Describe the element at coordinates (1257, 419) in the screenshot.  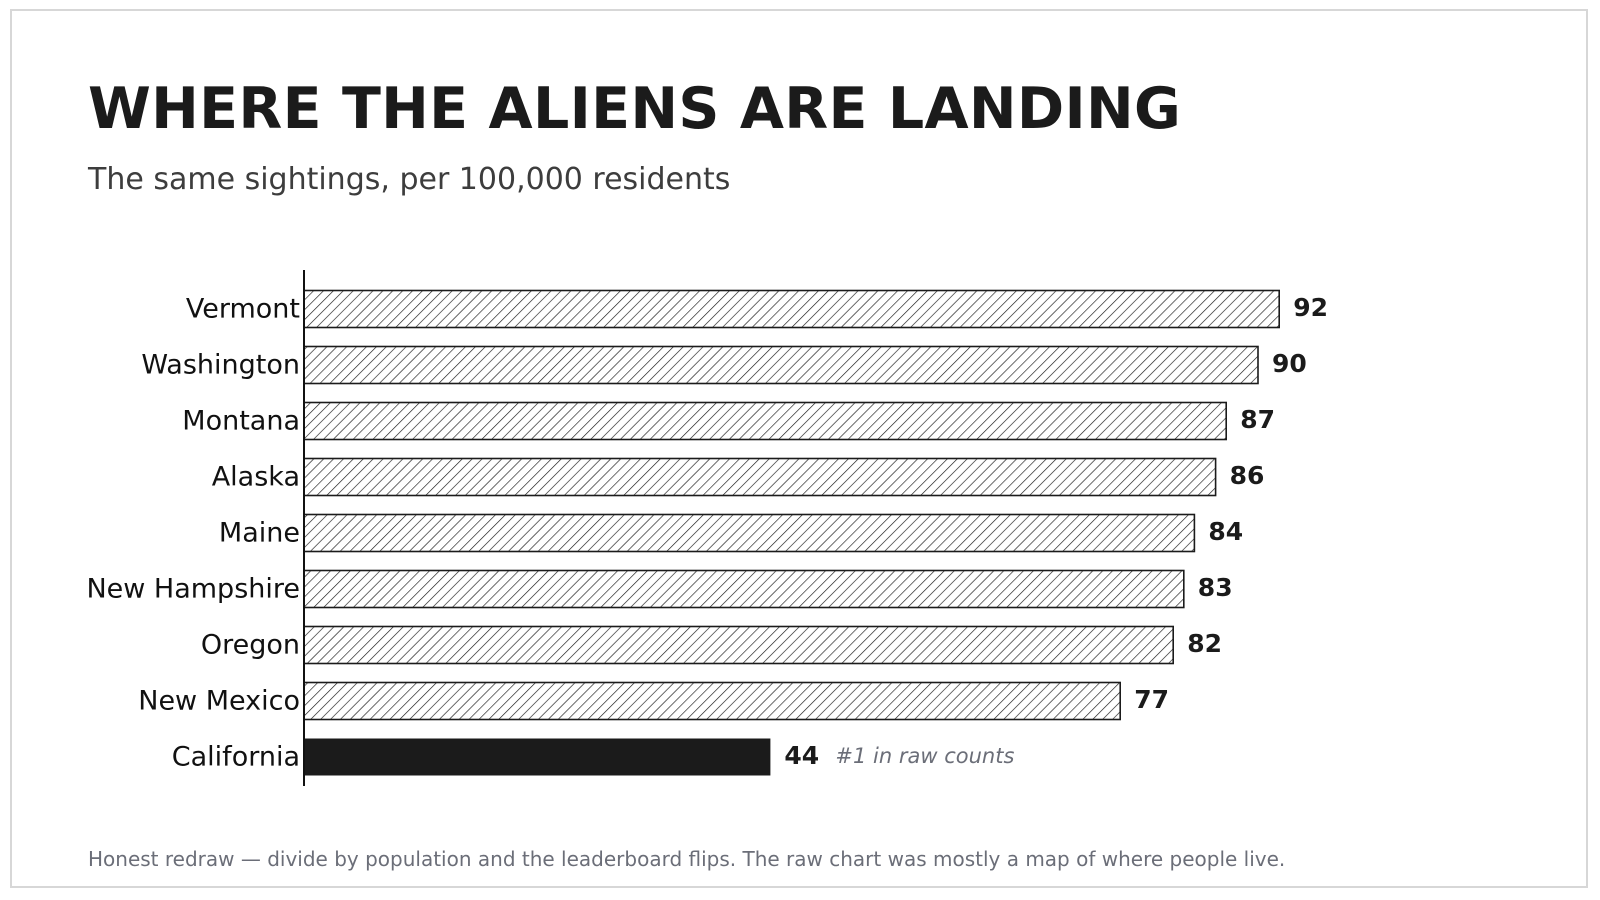
I see `value-label-montana: 87` at that location.